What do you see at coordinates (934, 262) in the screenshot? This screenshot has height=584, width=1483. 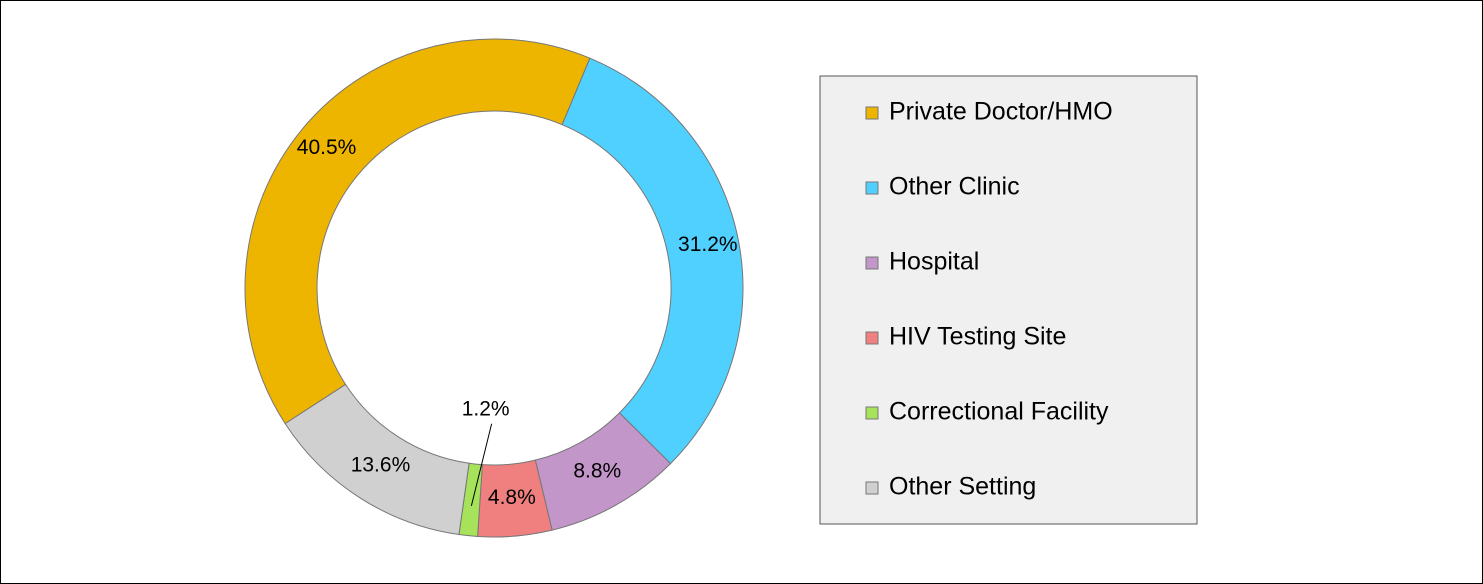 I see `legend-label: Hospital` at bounding box center [934, 262].